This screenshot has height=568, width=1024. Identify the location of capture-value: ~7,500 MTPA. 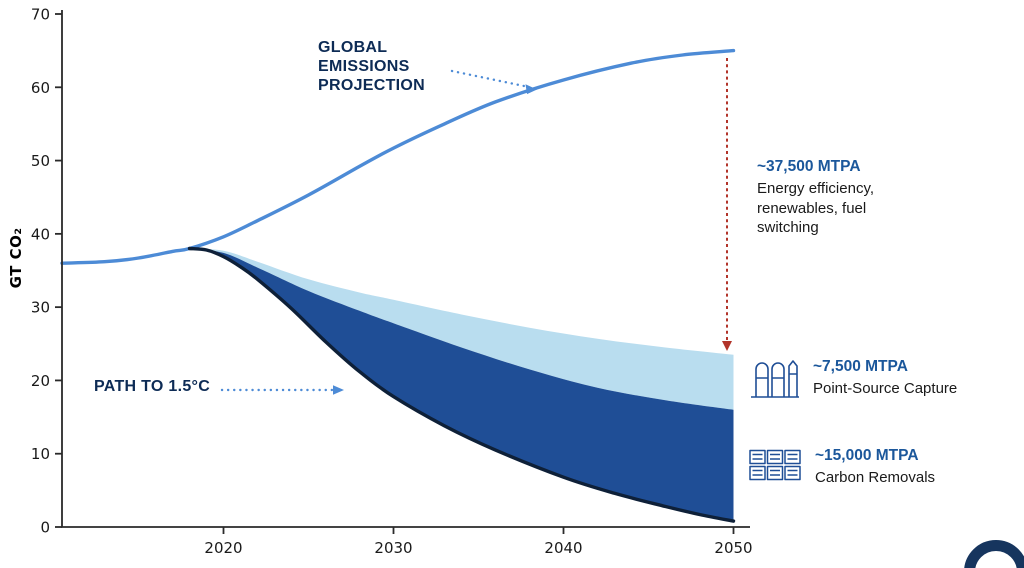
(860, 367).